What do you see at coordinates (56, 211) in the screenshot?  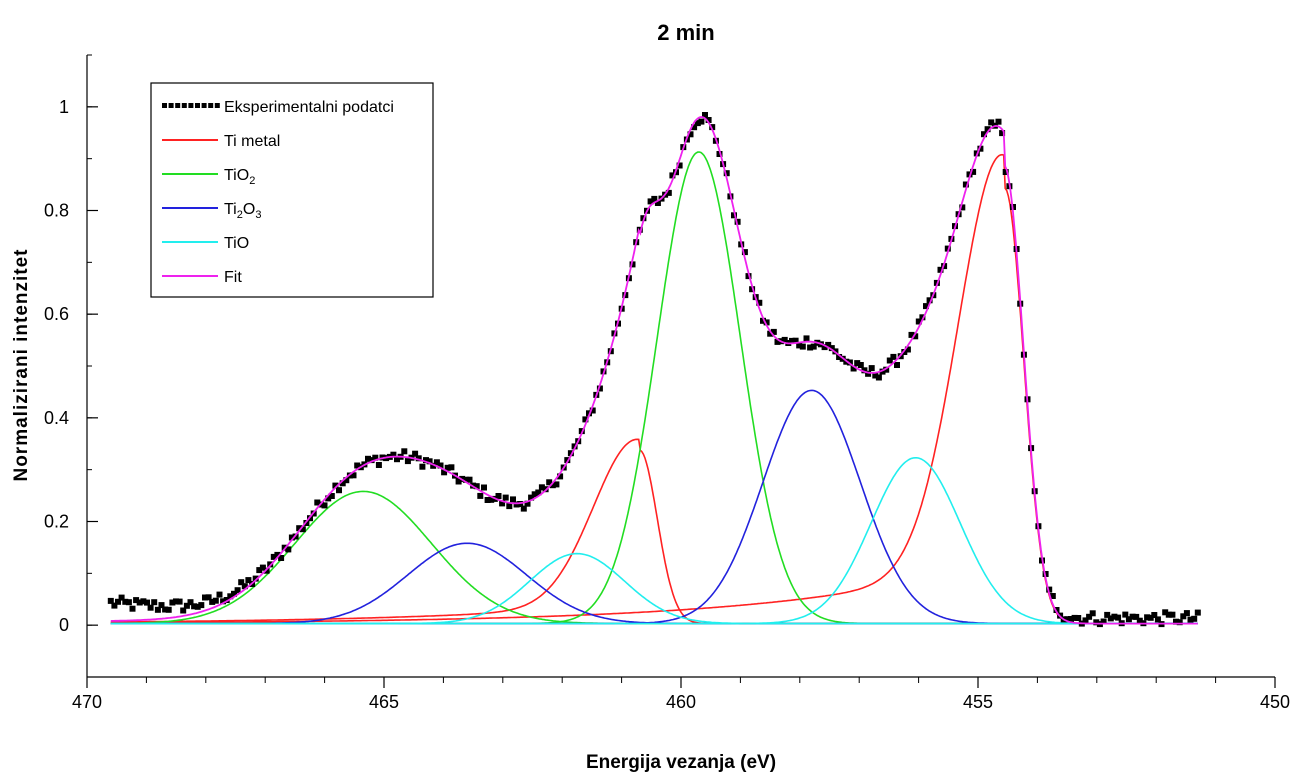 I see `y-tick-label: 0.8` at bounding box center [56, 211].